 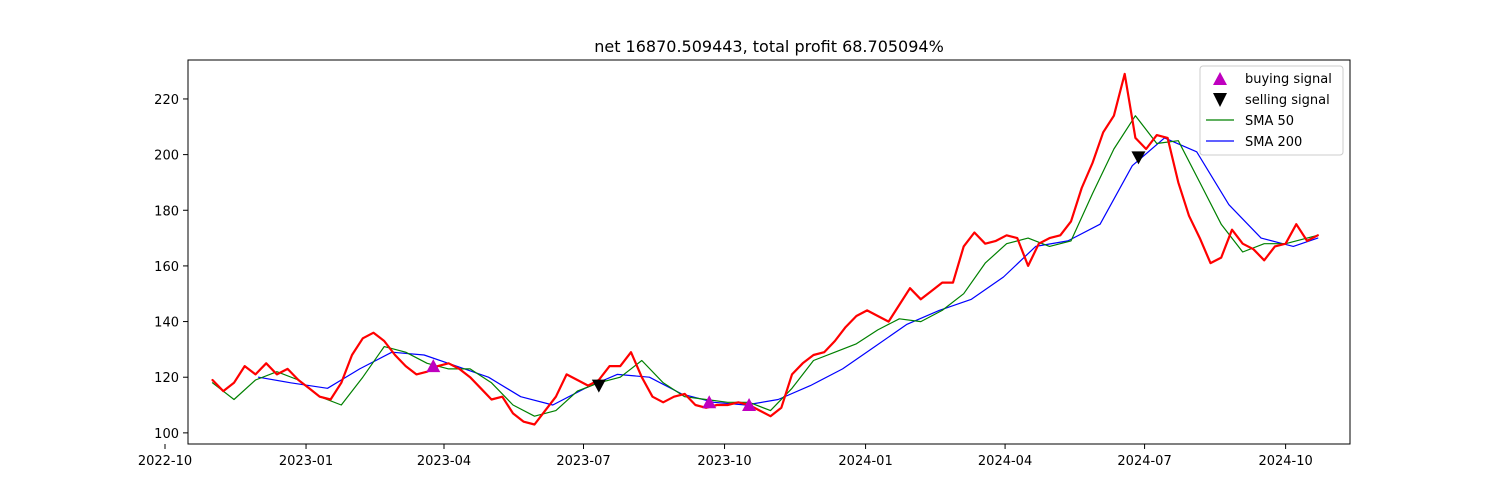 I want to click on x-tick-label: 2024-04, so click(x=1005, y=461).